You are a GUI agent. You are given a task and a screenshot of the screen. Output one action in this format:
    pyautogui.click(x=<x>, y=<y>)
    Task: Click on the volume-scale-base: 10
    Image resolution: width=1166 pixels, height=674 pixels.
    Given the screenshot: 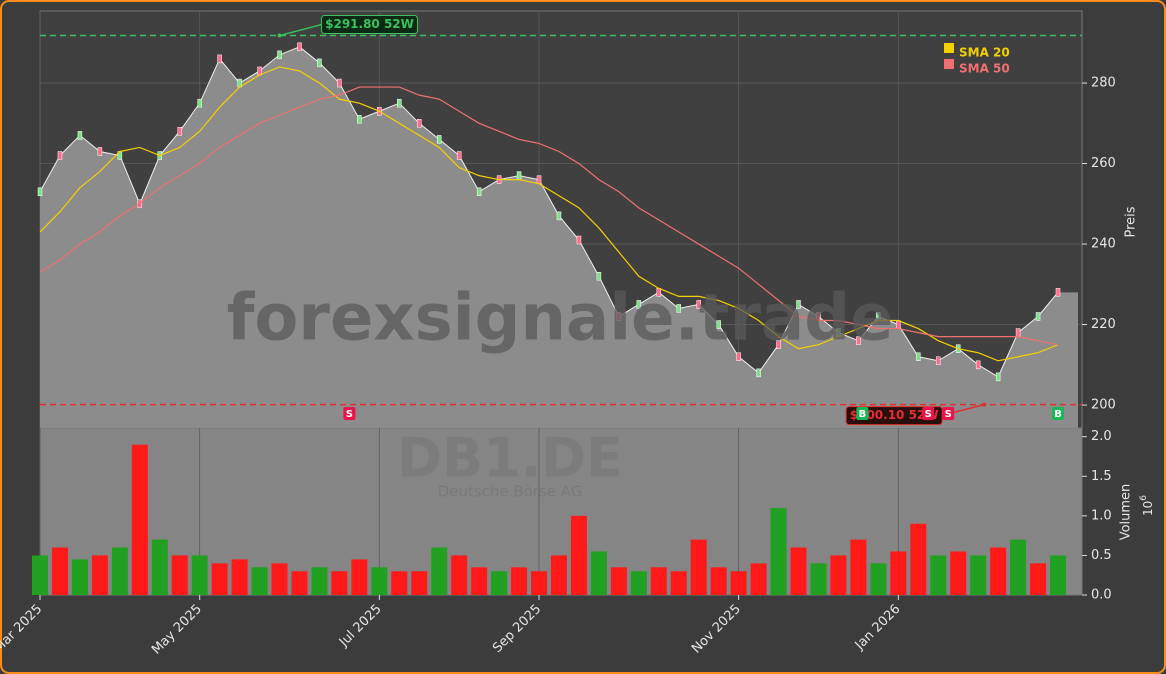 What is the action you would take?
    pyautogui.click(x=1148, y=508)
    